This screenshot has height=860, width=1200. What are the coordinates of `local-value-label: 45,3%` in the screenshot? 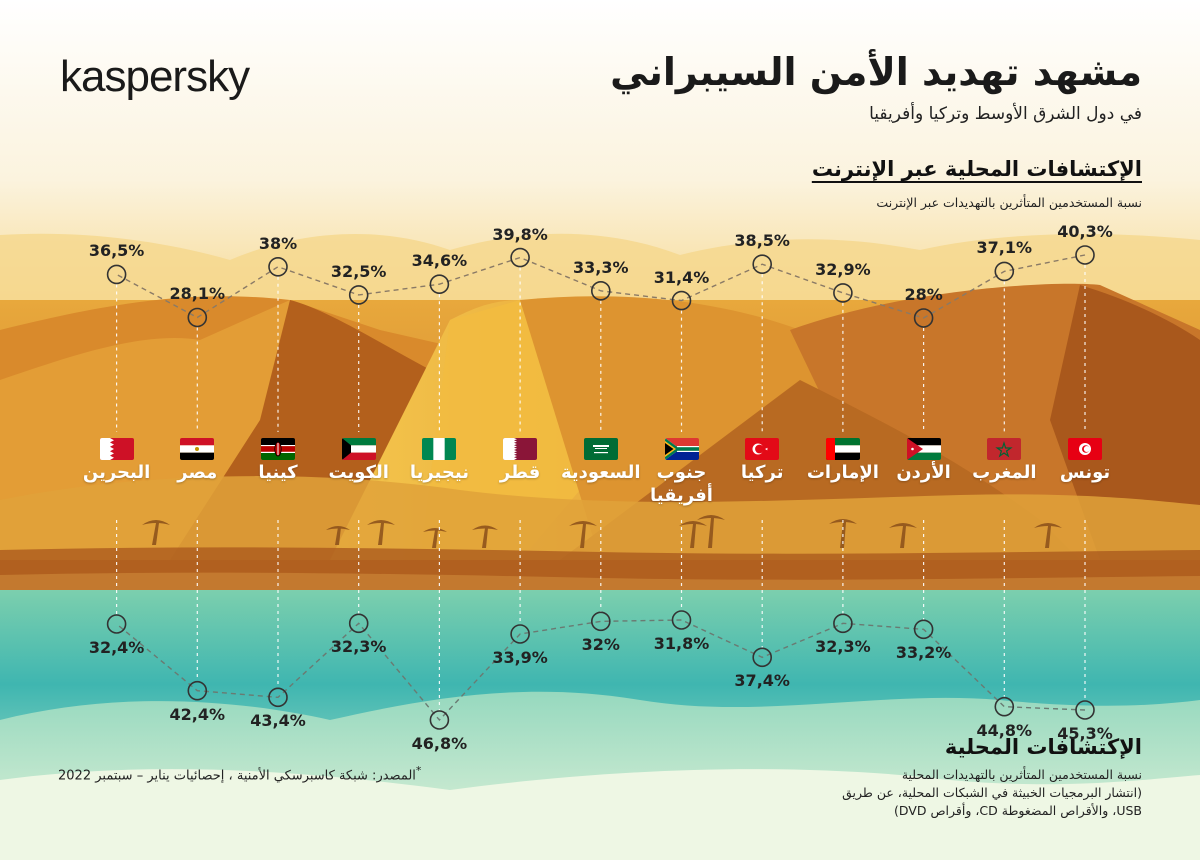 It's located at (1085, 733).